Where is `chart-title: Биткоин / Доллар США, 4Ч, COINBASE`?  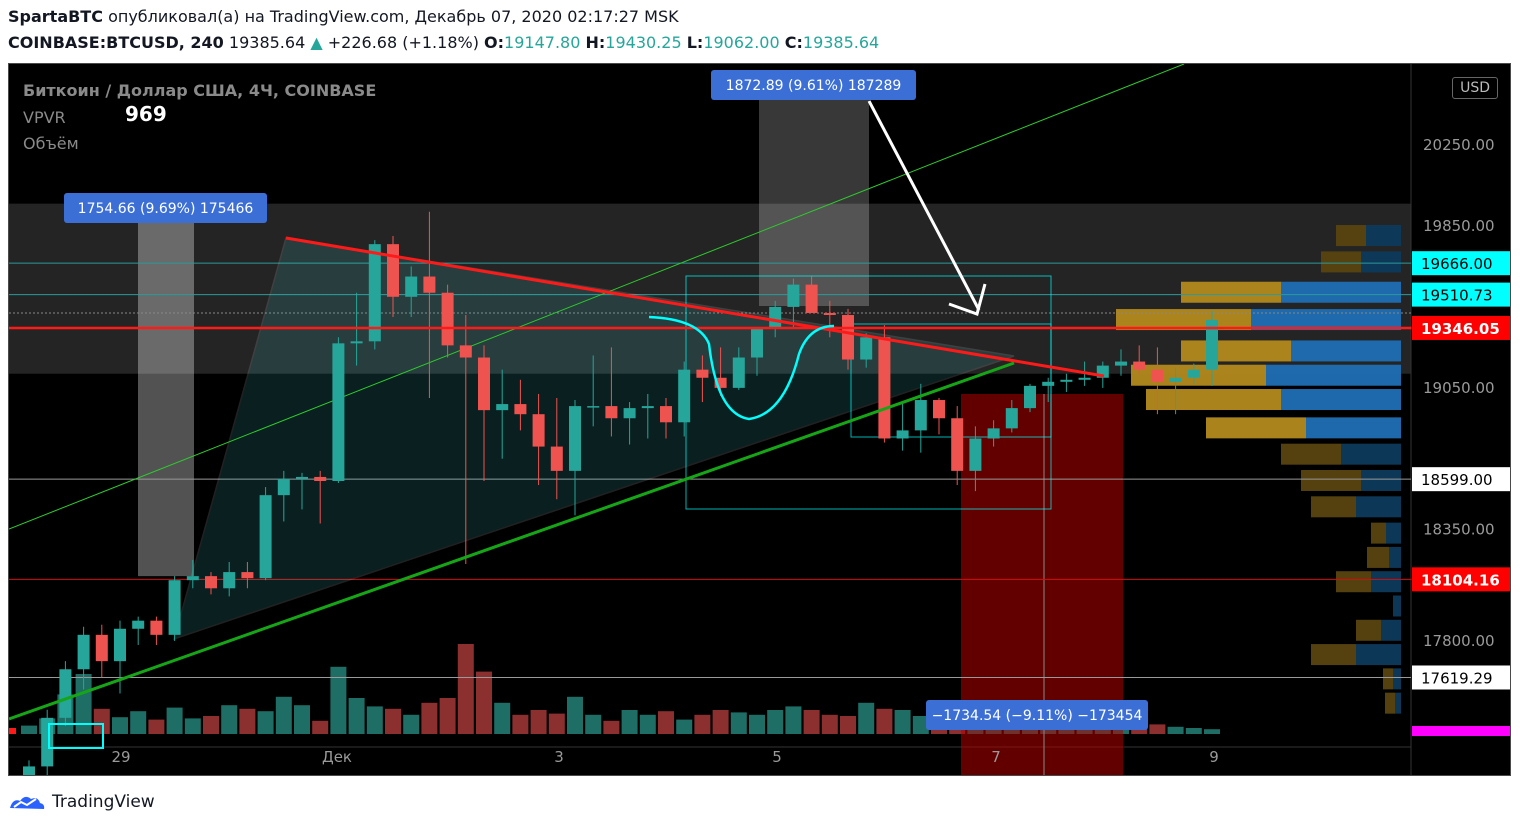
chart-title: Биткоин / Доллар США, 4Ч, COINBASE is located at coordinates (200, 90).